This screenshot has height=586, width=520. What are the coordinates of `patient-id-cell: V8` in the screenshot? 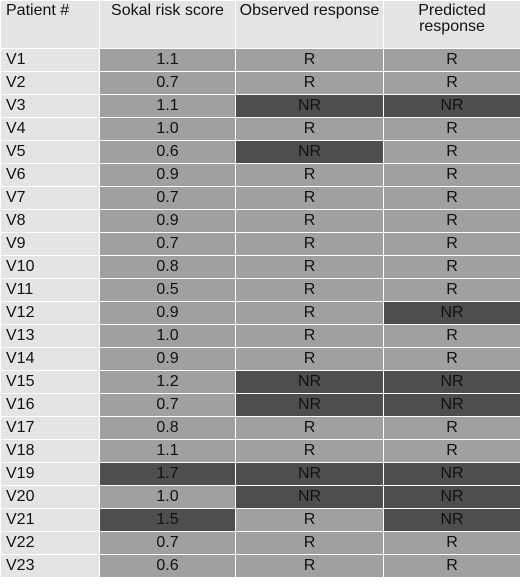 It's located at (50, 221).